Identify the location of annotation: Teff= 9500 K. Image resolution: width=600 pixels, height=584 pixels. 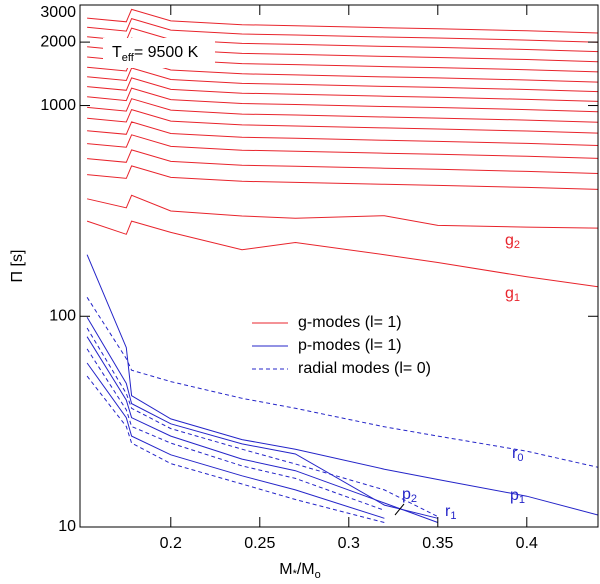
(155, 54).